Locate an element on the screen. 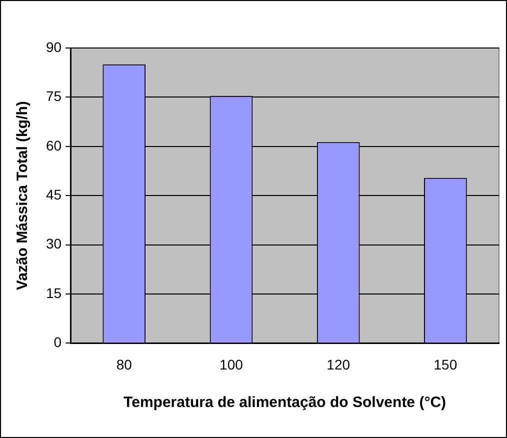 Image resolution: width=507 pixels, height=438 pixels. y-tick-label: 30 is located at coordinates (54, 244).